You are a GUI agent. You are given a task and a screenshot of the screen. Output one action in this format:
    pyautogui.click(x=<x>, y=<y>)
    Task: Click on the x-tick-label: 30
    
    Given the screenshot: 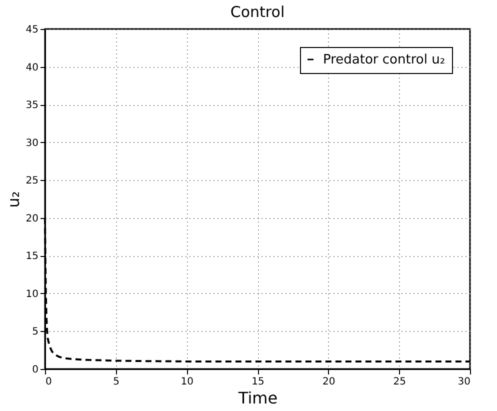 What is the action you would take?
    pyautogui.click(x=464, y=382)
    